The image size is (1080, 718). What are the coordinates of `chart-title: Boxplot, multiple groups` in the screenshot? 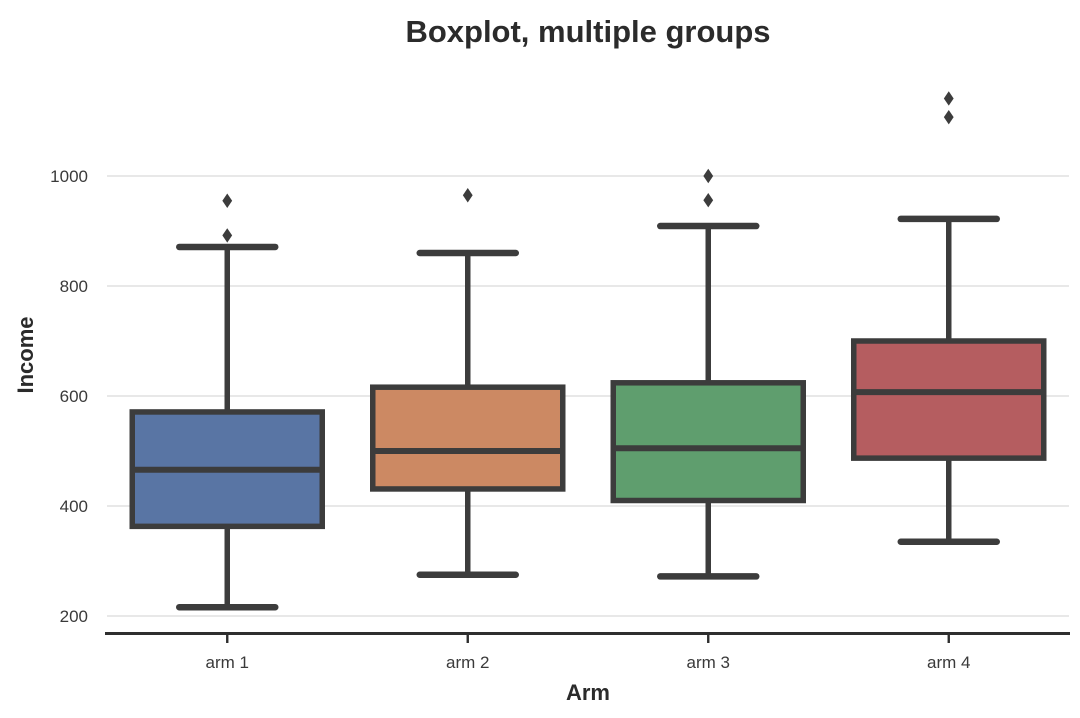 It's located at (587, 31).